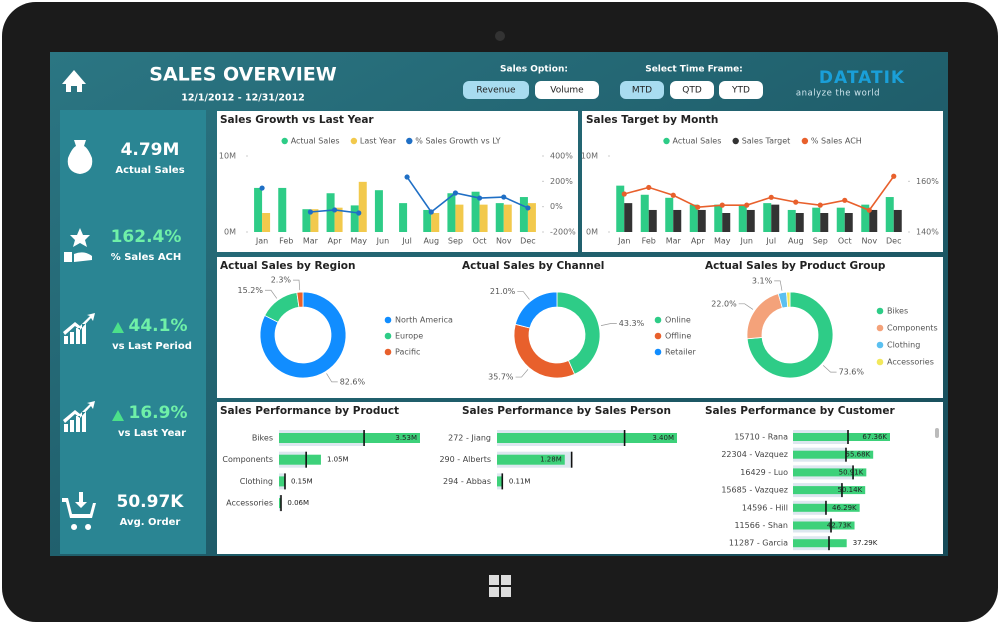 This screenshot has width=1000, height=624. Describe the element at coordinates (500, 586) in the screenshot. I see `windows-button` at that location.